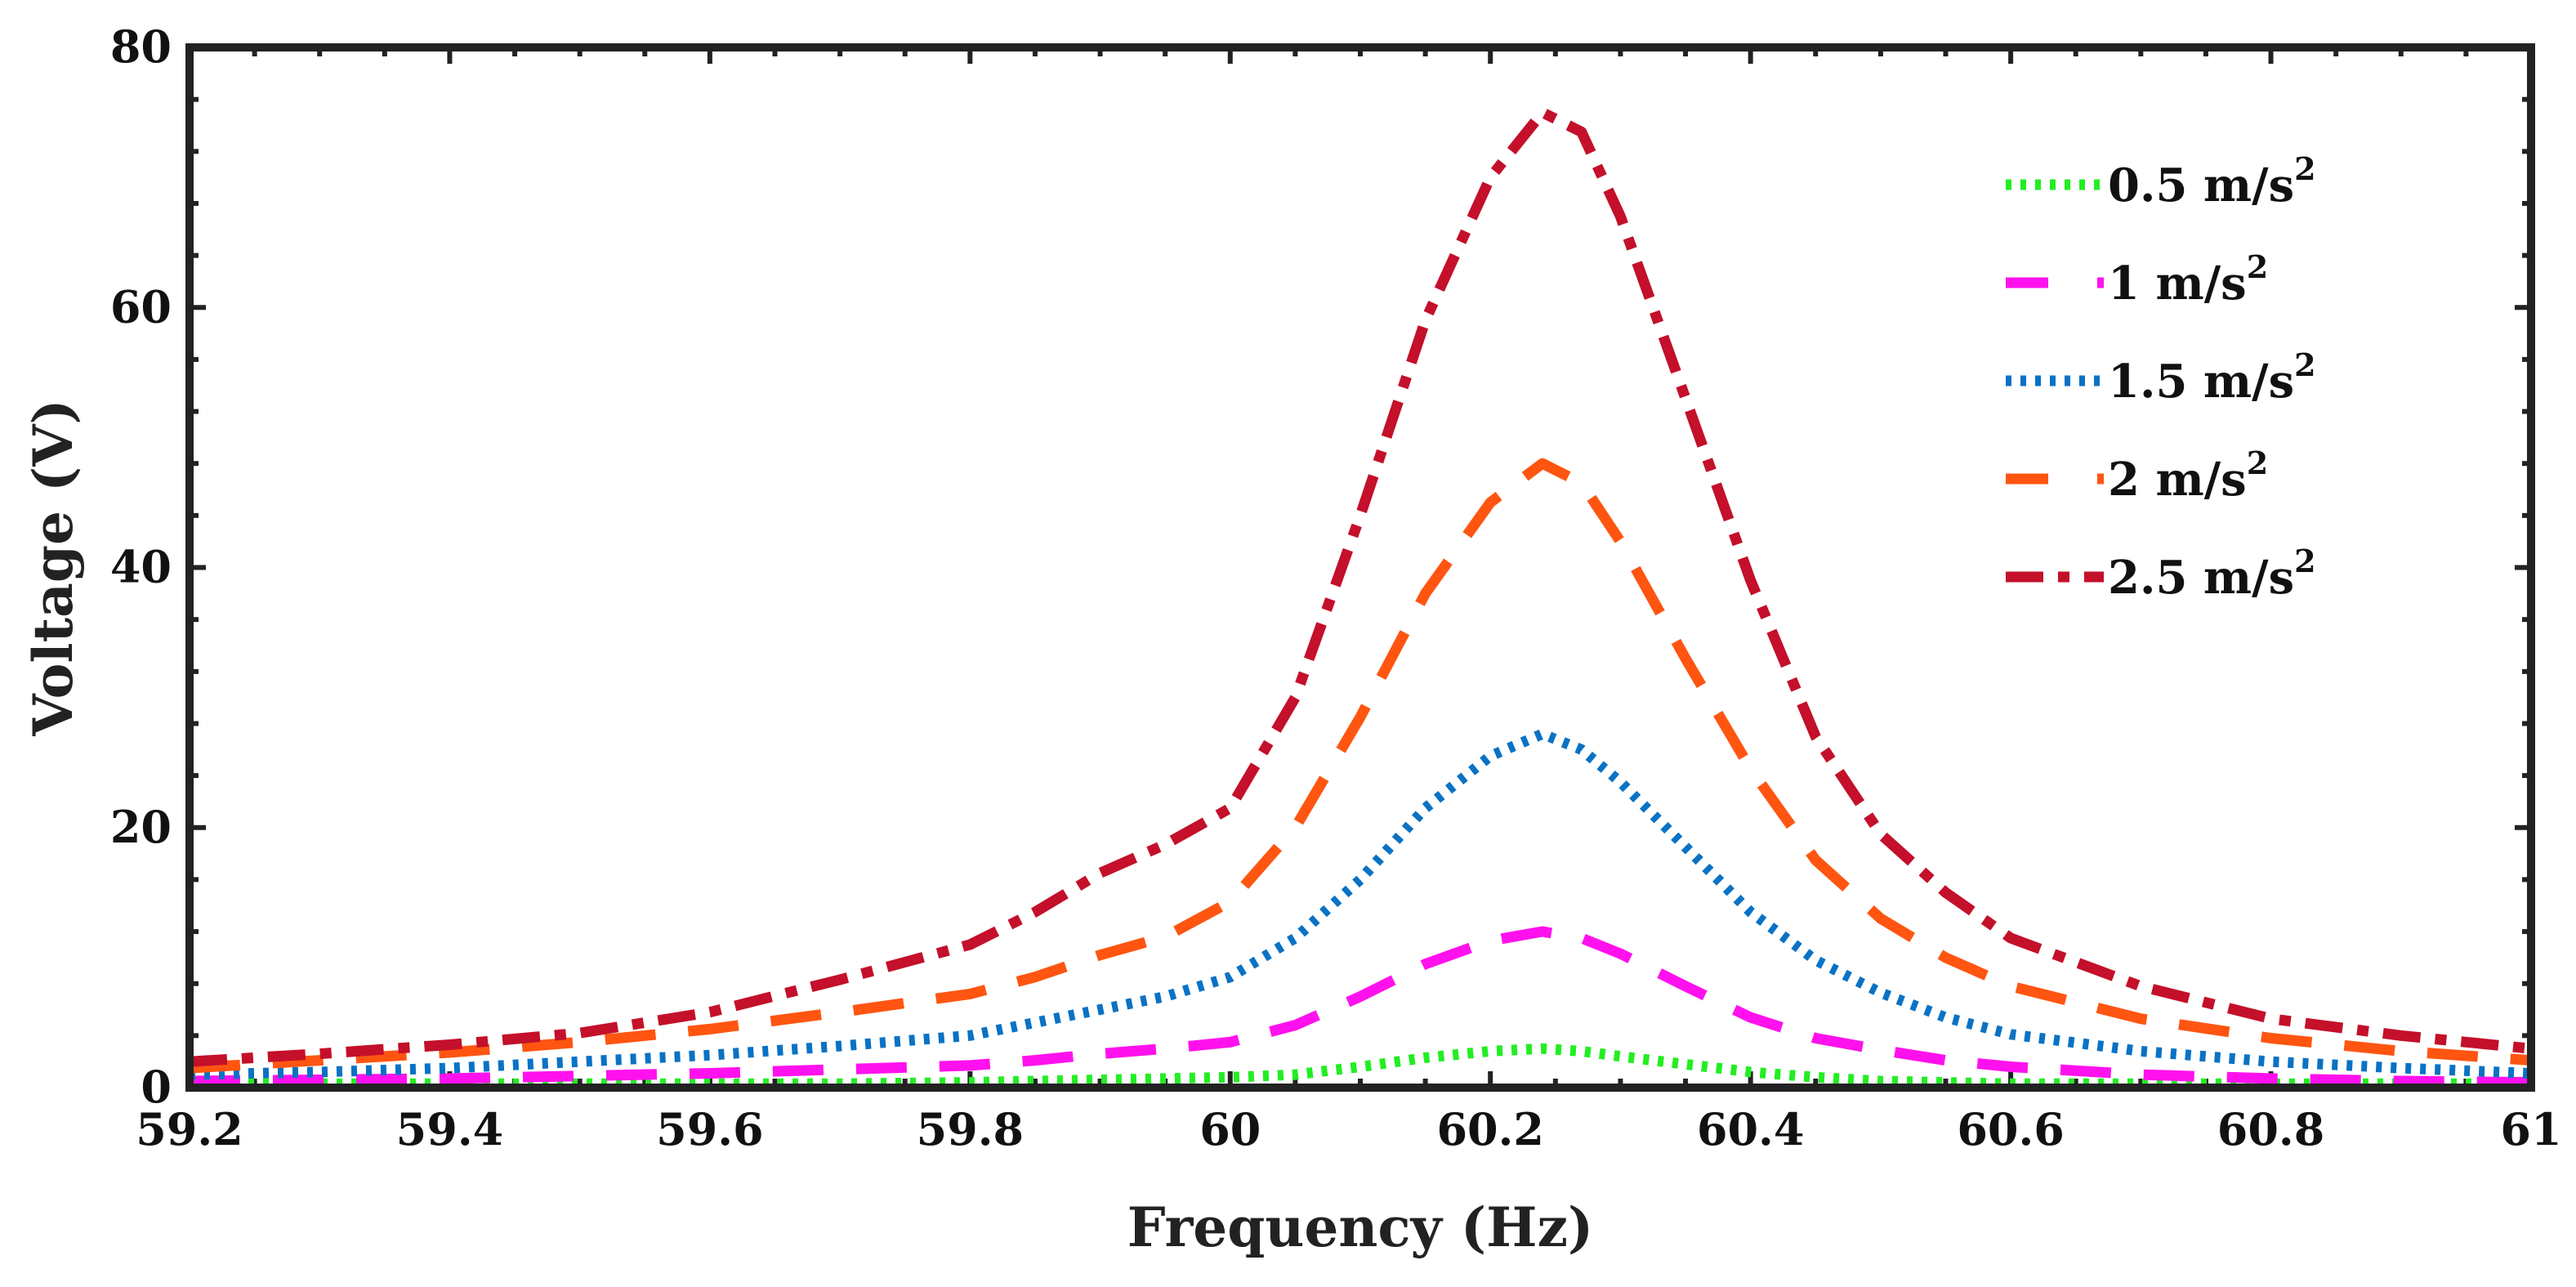 This screenshot has height=1287, width=2576. Describe the element at coordinates (157, 1087) in the screenshot. I see `y-tick-label: 0` at that location.